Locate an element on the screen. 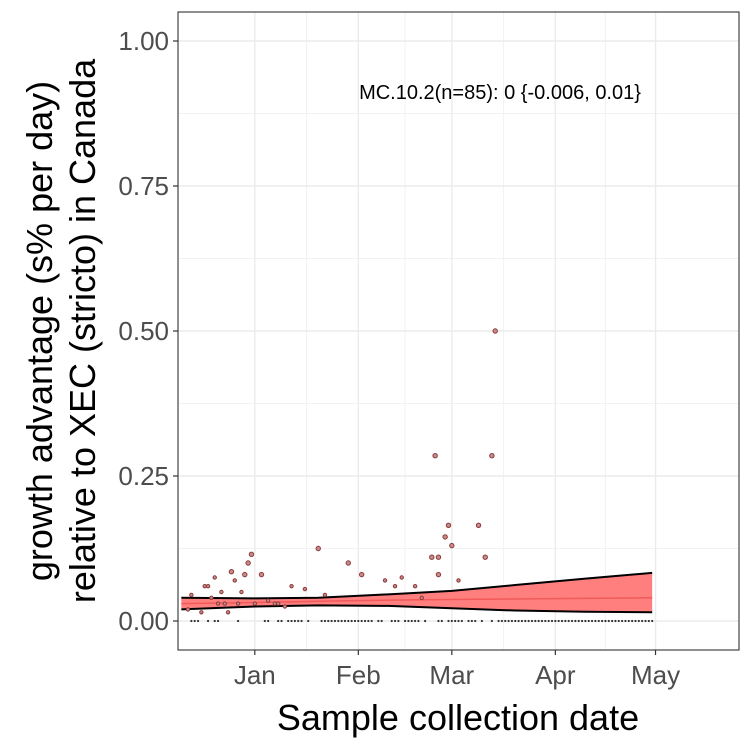 The width and height of the screenshot is (750, 750). fit-line is located at coordinates (417, 601).